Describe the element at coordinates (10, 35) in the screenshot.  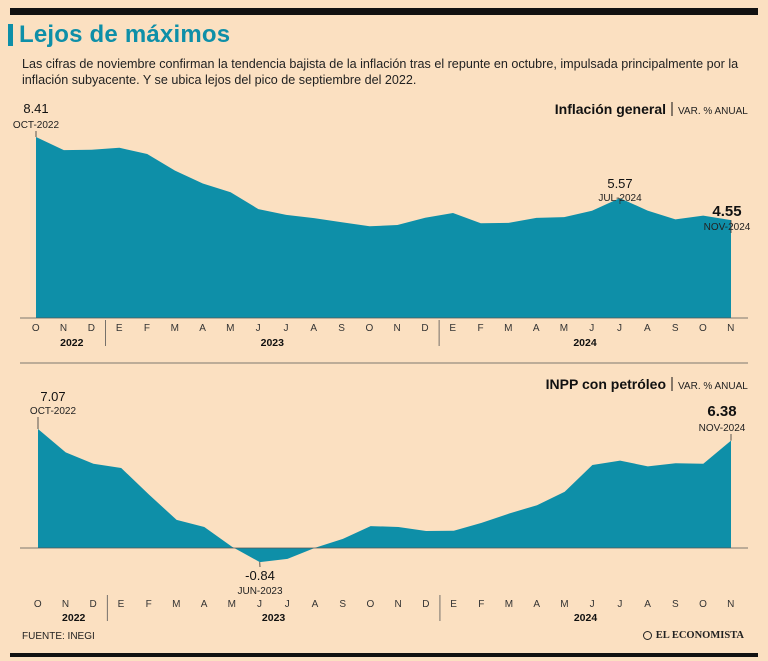
I see `title-accent-bar` at that location.